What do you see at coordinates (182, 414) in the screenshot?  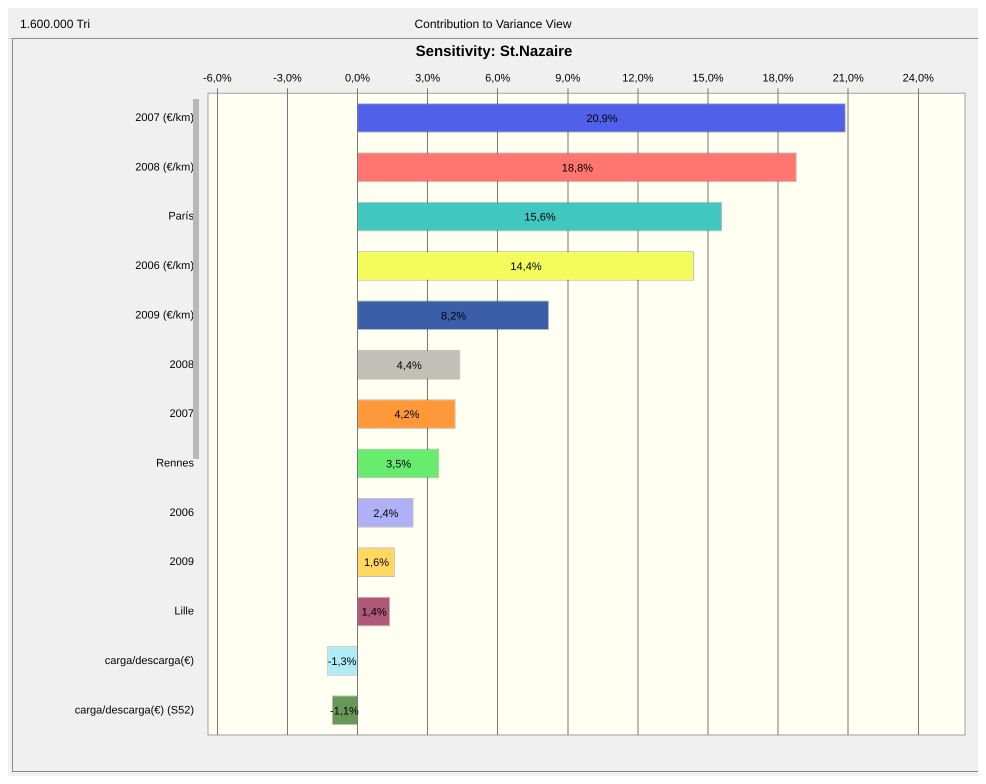 I see `y-tick-label: 2007` at bounding box center [182, 414].